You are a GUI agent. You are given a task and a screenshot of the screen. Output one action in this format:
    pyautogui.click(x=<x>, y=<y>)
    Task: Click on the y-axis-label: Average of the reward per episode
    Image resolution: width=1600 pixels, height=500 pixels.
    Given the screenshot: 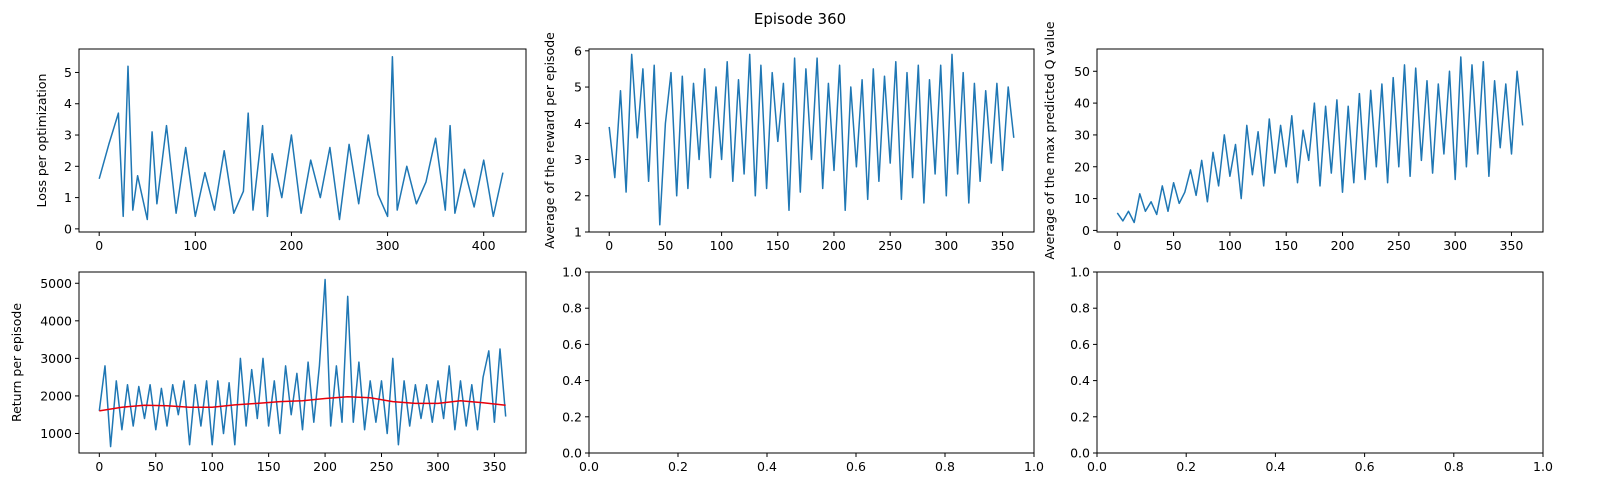 What is the action you would take?
    pyautogui.click(x=549, y=140)
    